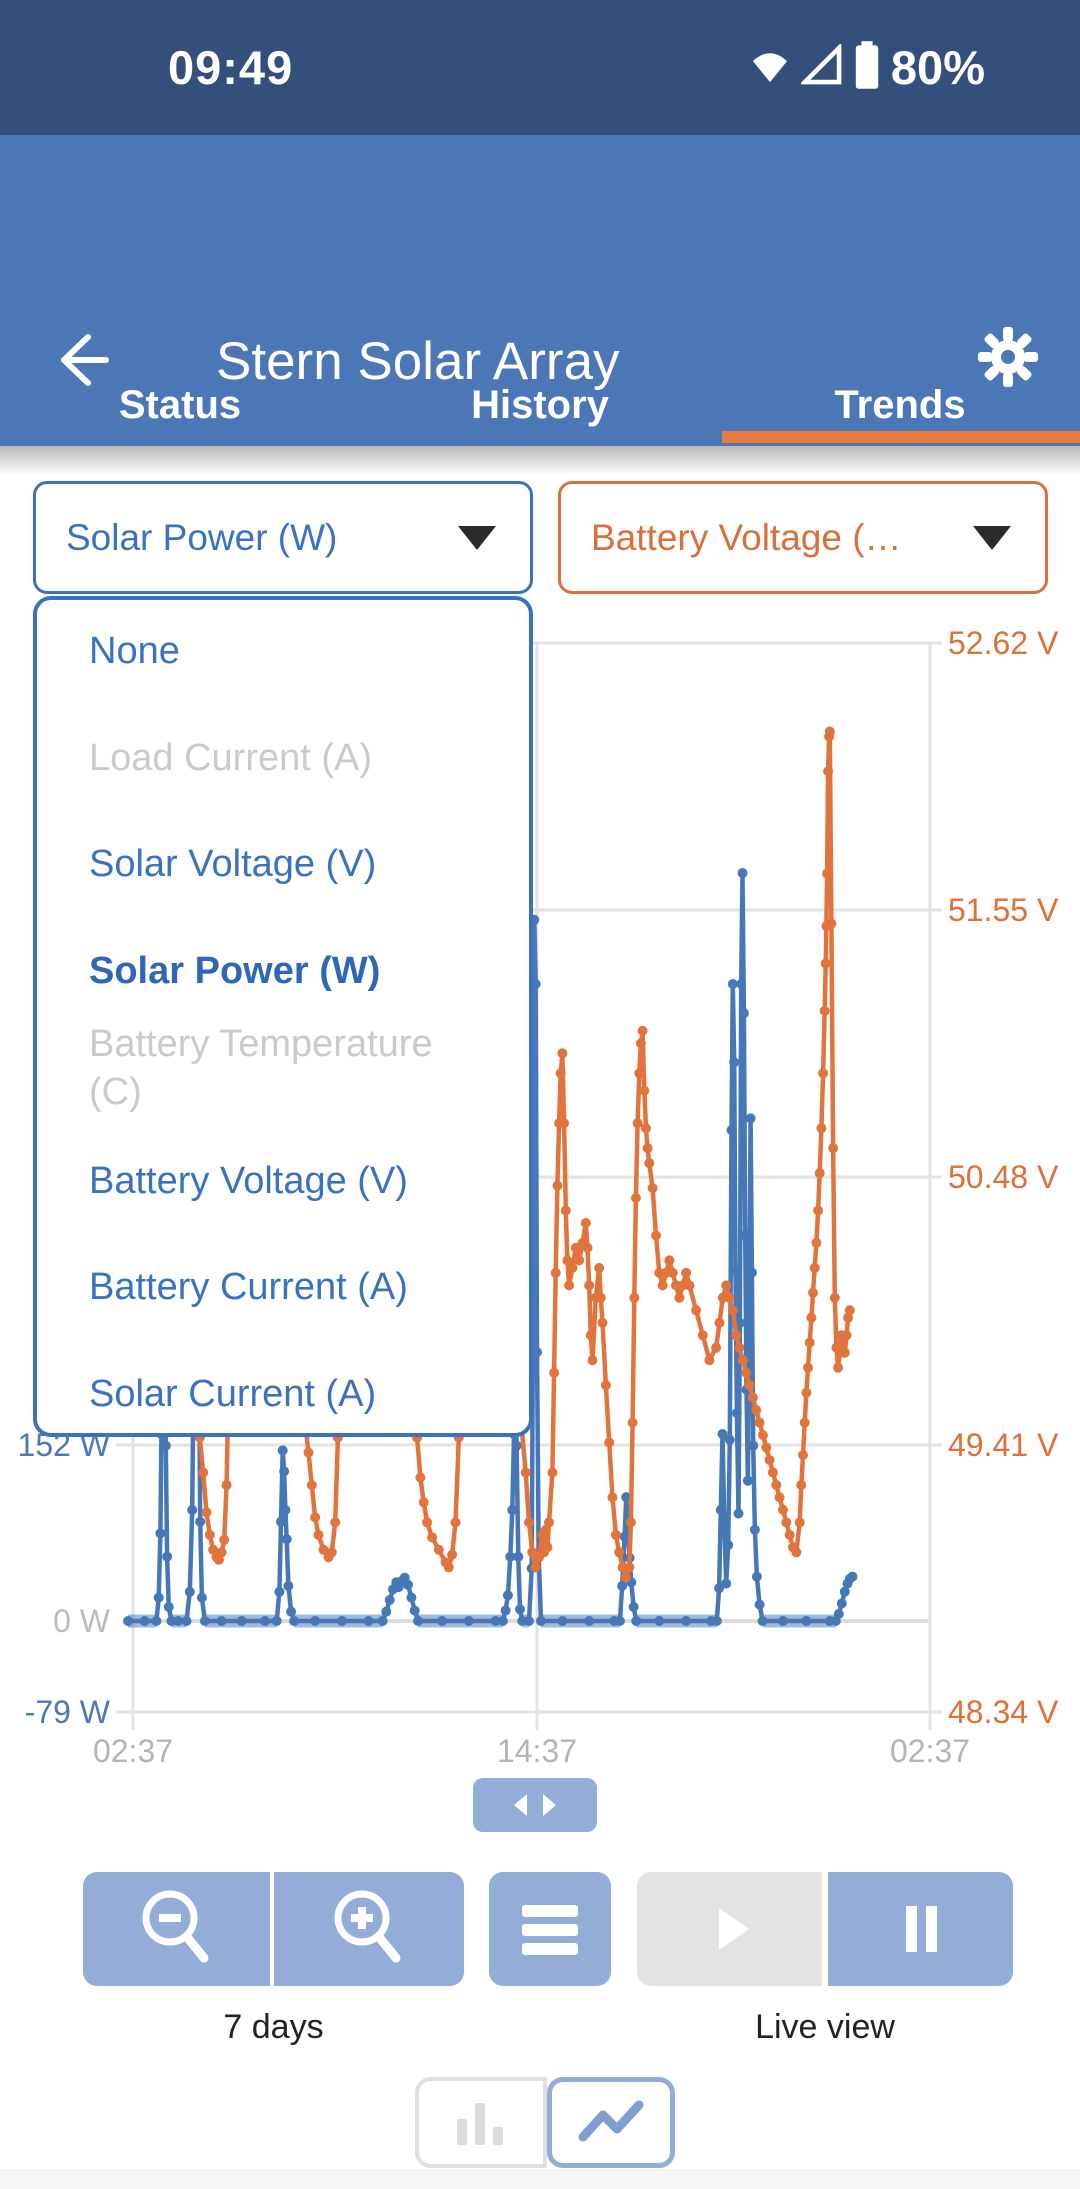 The height and width of the screenshot is (2189, 1080). I want to click on right-axis-label: 48.34 V, so click(1003, 1712).